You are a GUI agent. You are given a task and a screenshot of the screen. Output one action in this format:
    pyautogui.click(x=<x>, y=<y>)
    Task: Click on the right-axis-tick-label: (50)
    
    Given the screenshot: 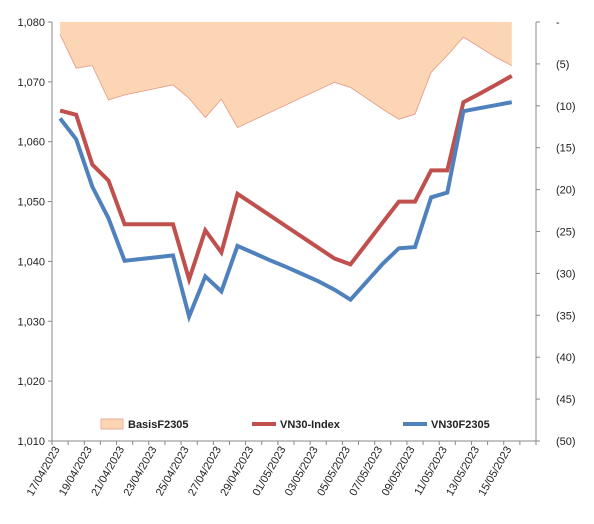 What is the action you would take?
    pyautogui.click(x=566, y=442)
    